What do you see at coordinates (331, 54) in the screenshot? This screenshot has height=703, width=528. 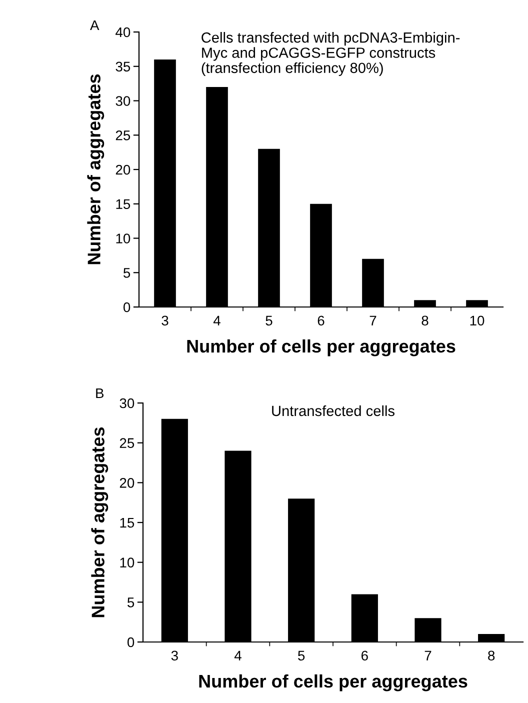 I see `annotation: Cells transfected with pcDNA3-Embigin- Myc and pCAGGS-EGFP constructs (transfection efficiency 80%)` at bounding box center [331, 54].